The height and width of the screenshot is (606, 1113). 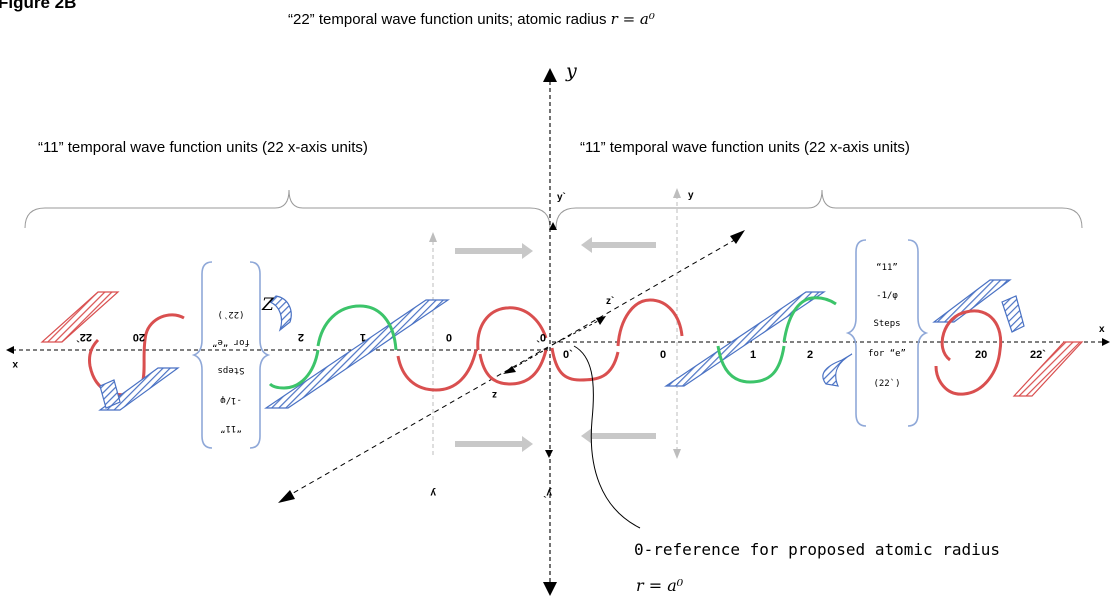 I want to click on left-wave-red-dip, so click(x=513, y=367).